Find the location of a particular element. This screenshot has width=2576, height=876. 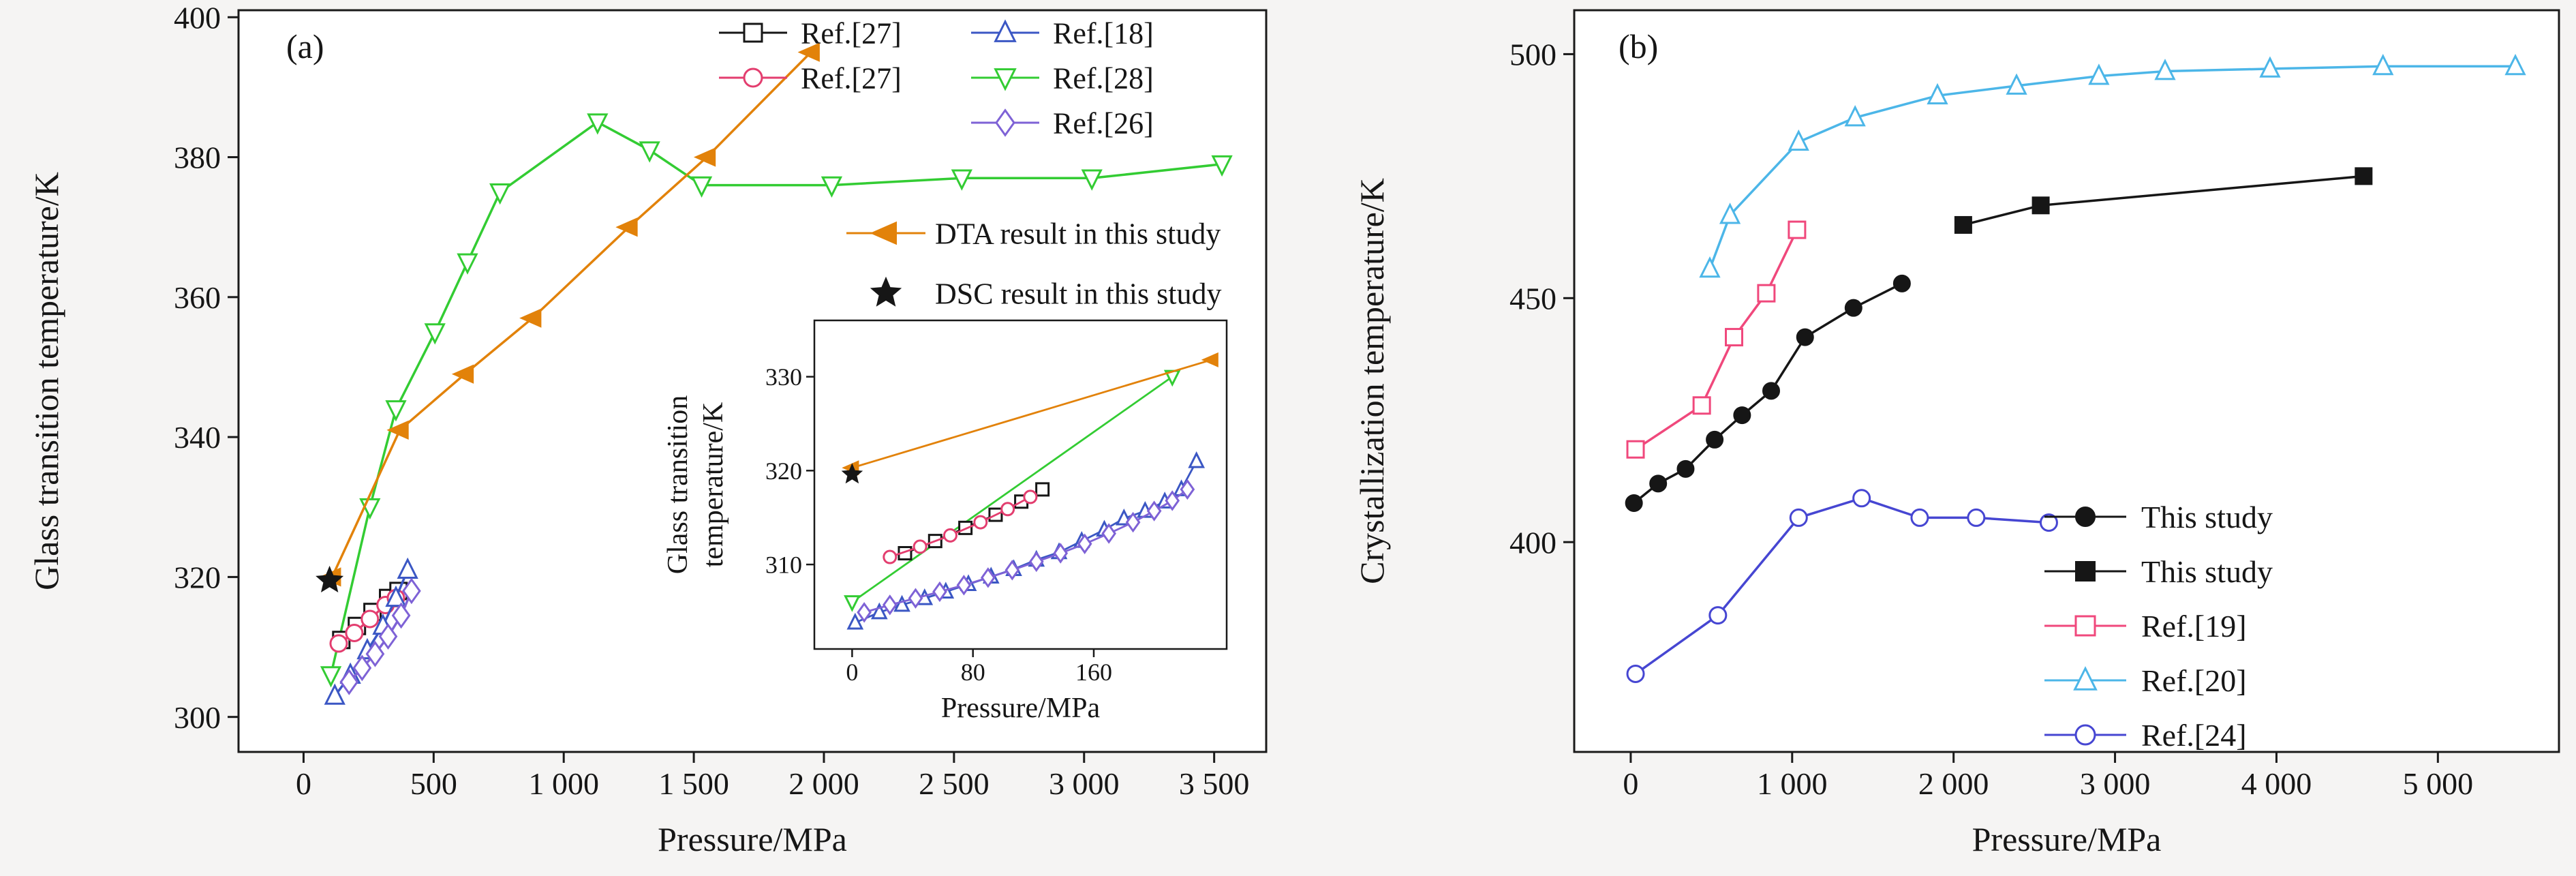

legend-item-ref-27: Ref.[27] is located at coordinates (810, 78).